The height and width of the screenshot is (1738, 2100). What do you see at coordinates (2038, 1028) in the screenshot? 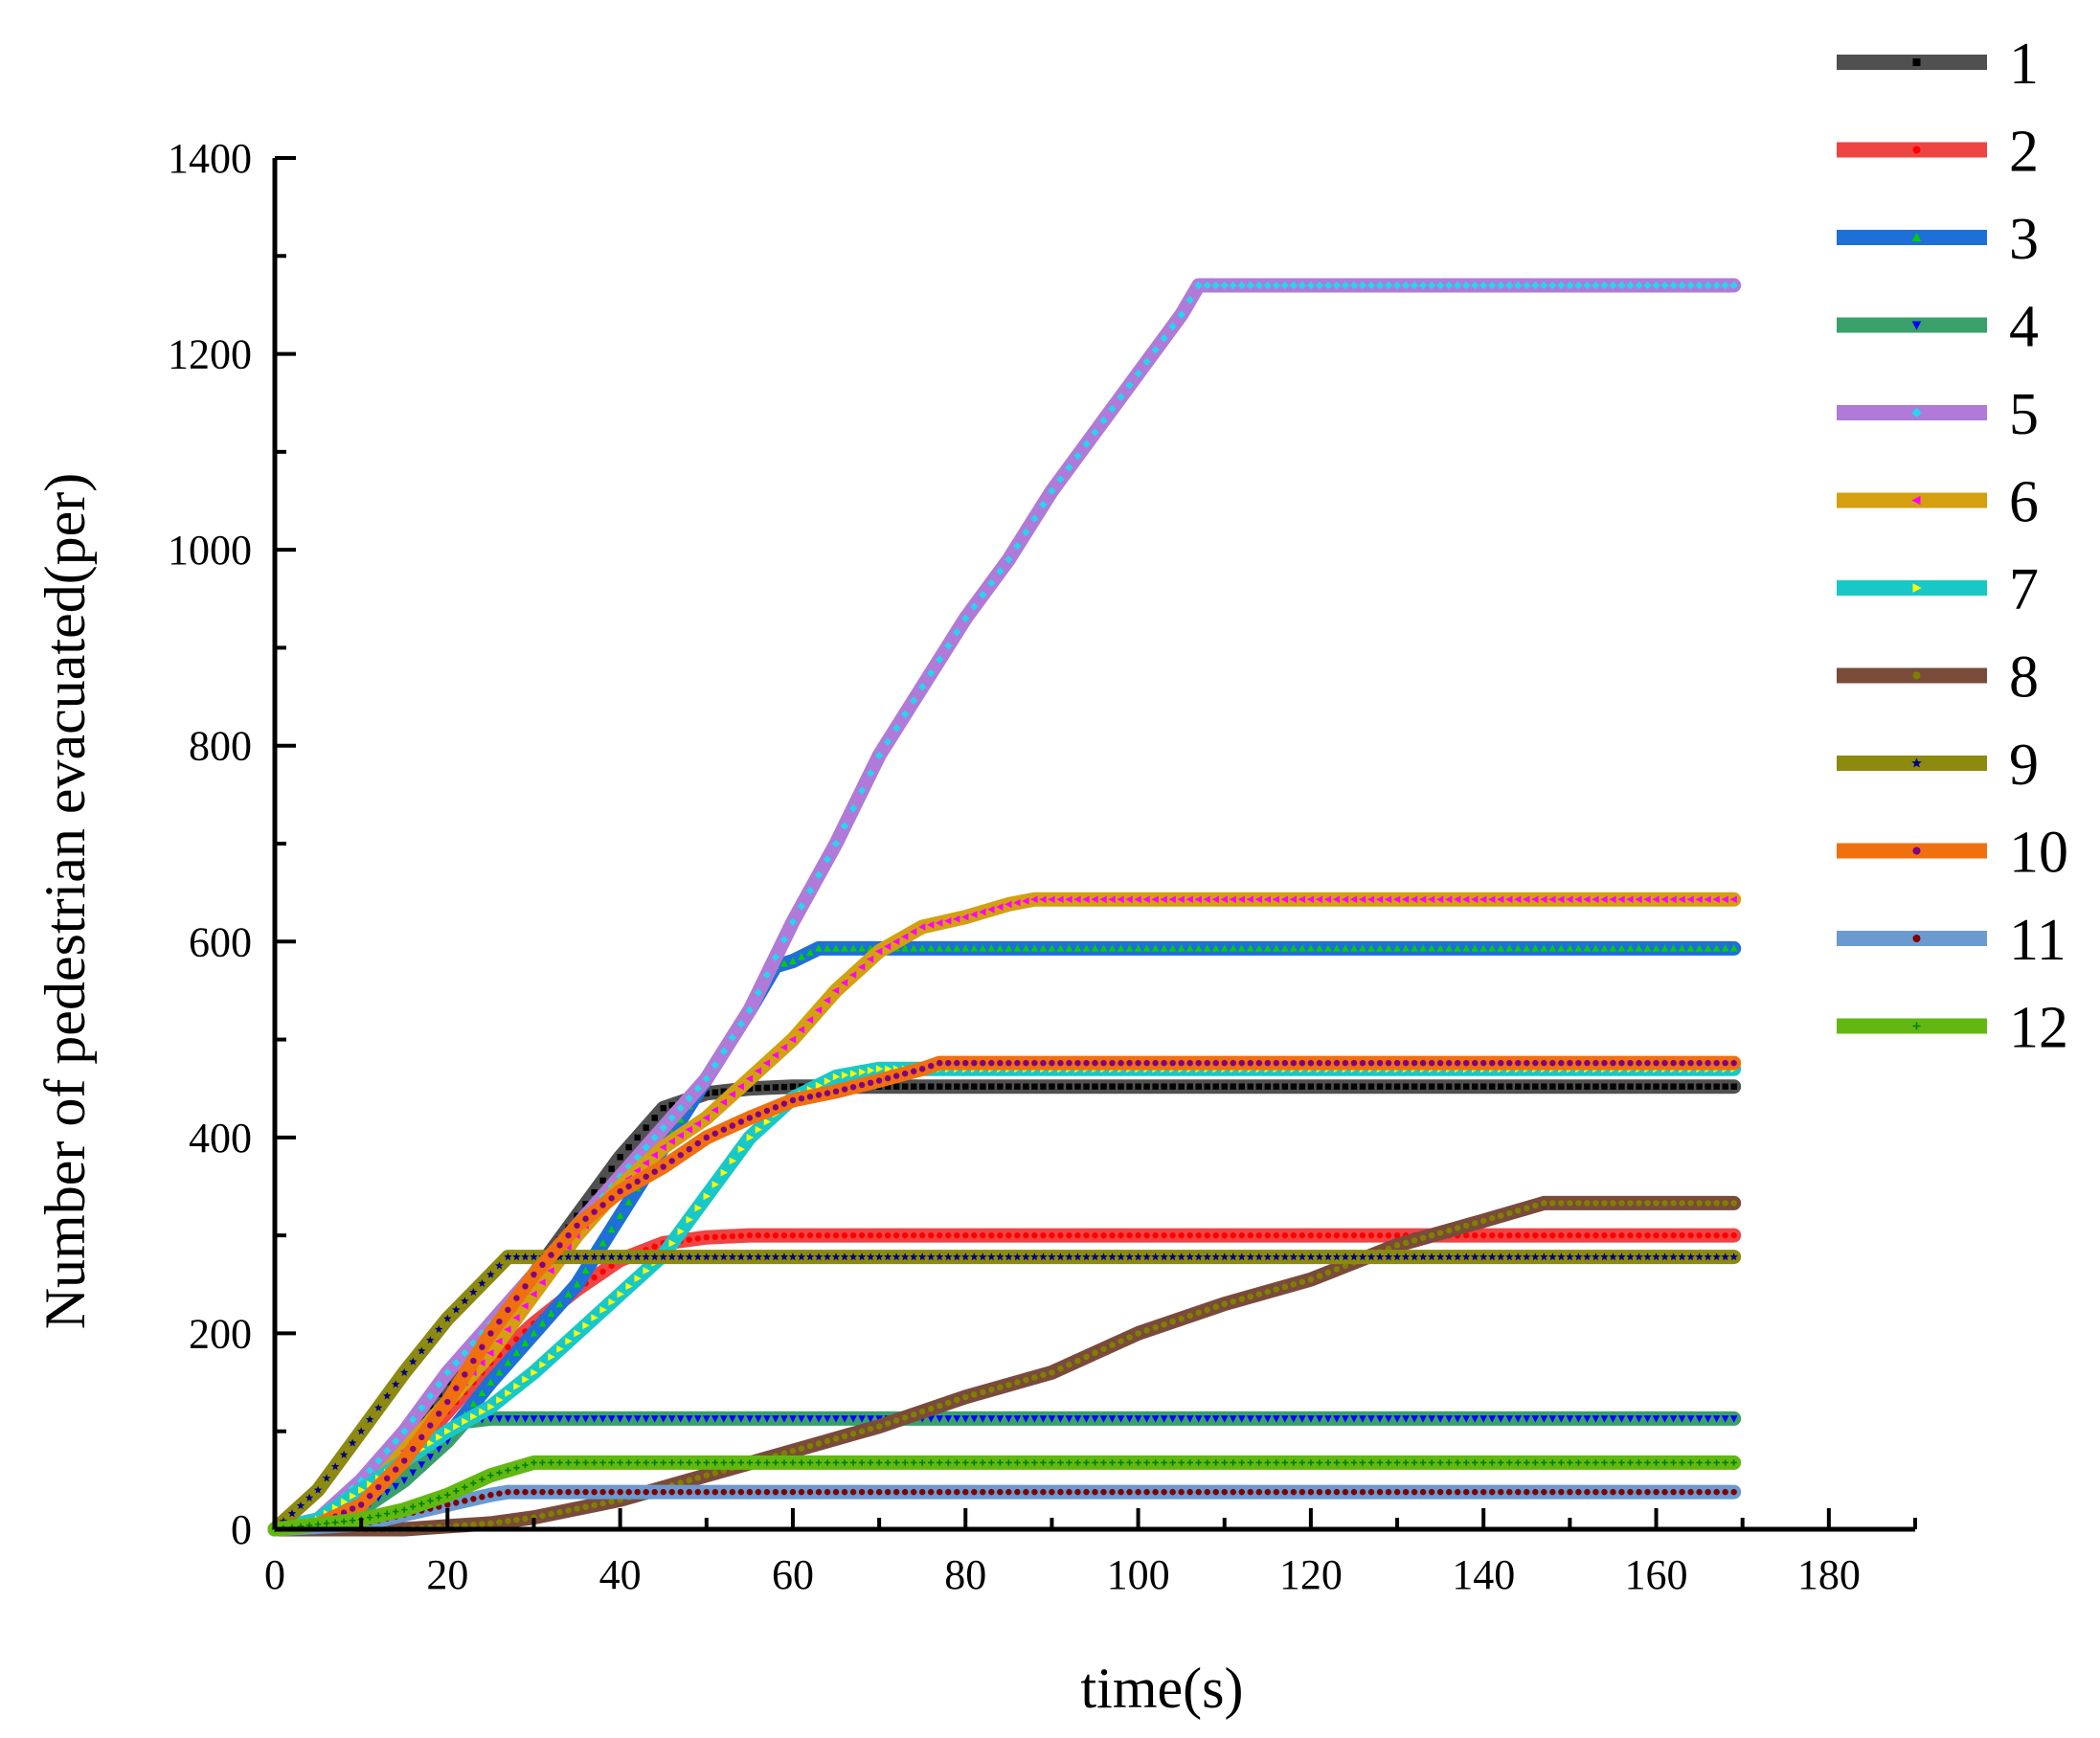
I see `legend-label: 12` at bounding box center [2038, 1028].